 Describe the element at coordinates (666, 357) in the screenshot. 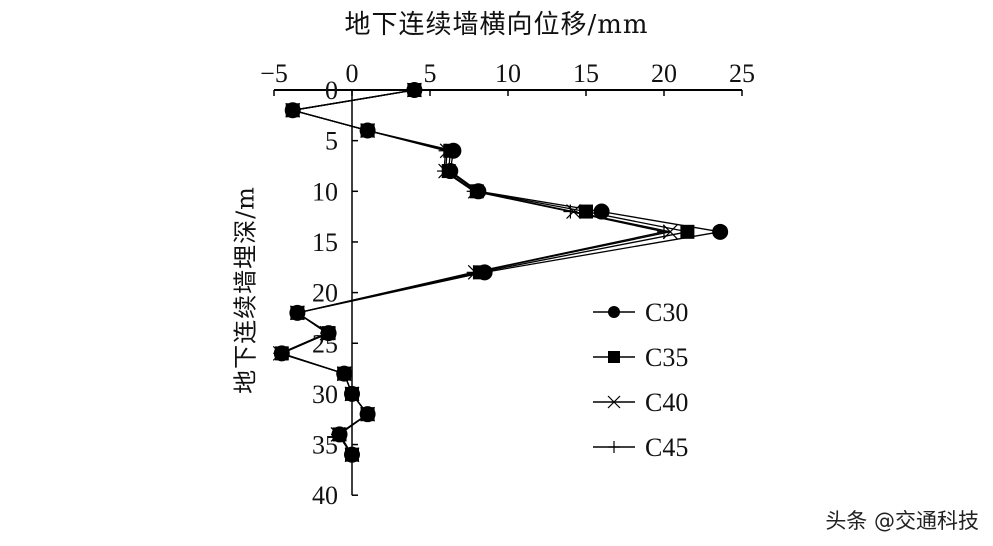

I see `legend-label: C35` at that location.